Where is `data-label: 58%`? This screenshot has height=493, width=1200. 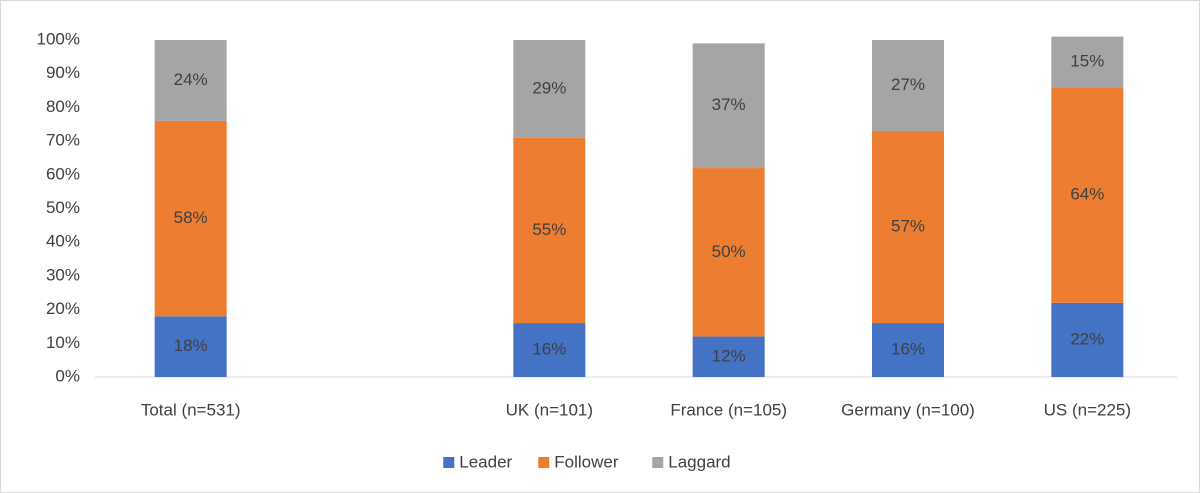
data-label: 58% is located at coordinates (191, 217).